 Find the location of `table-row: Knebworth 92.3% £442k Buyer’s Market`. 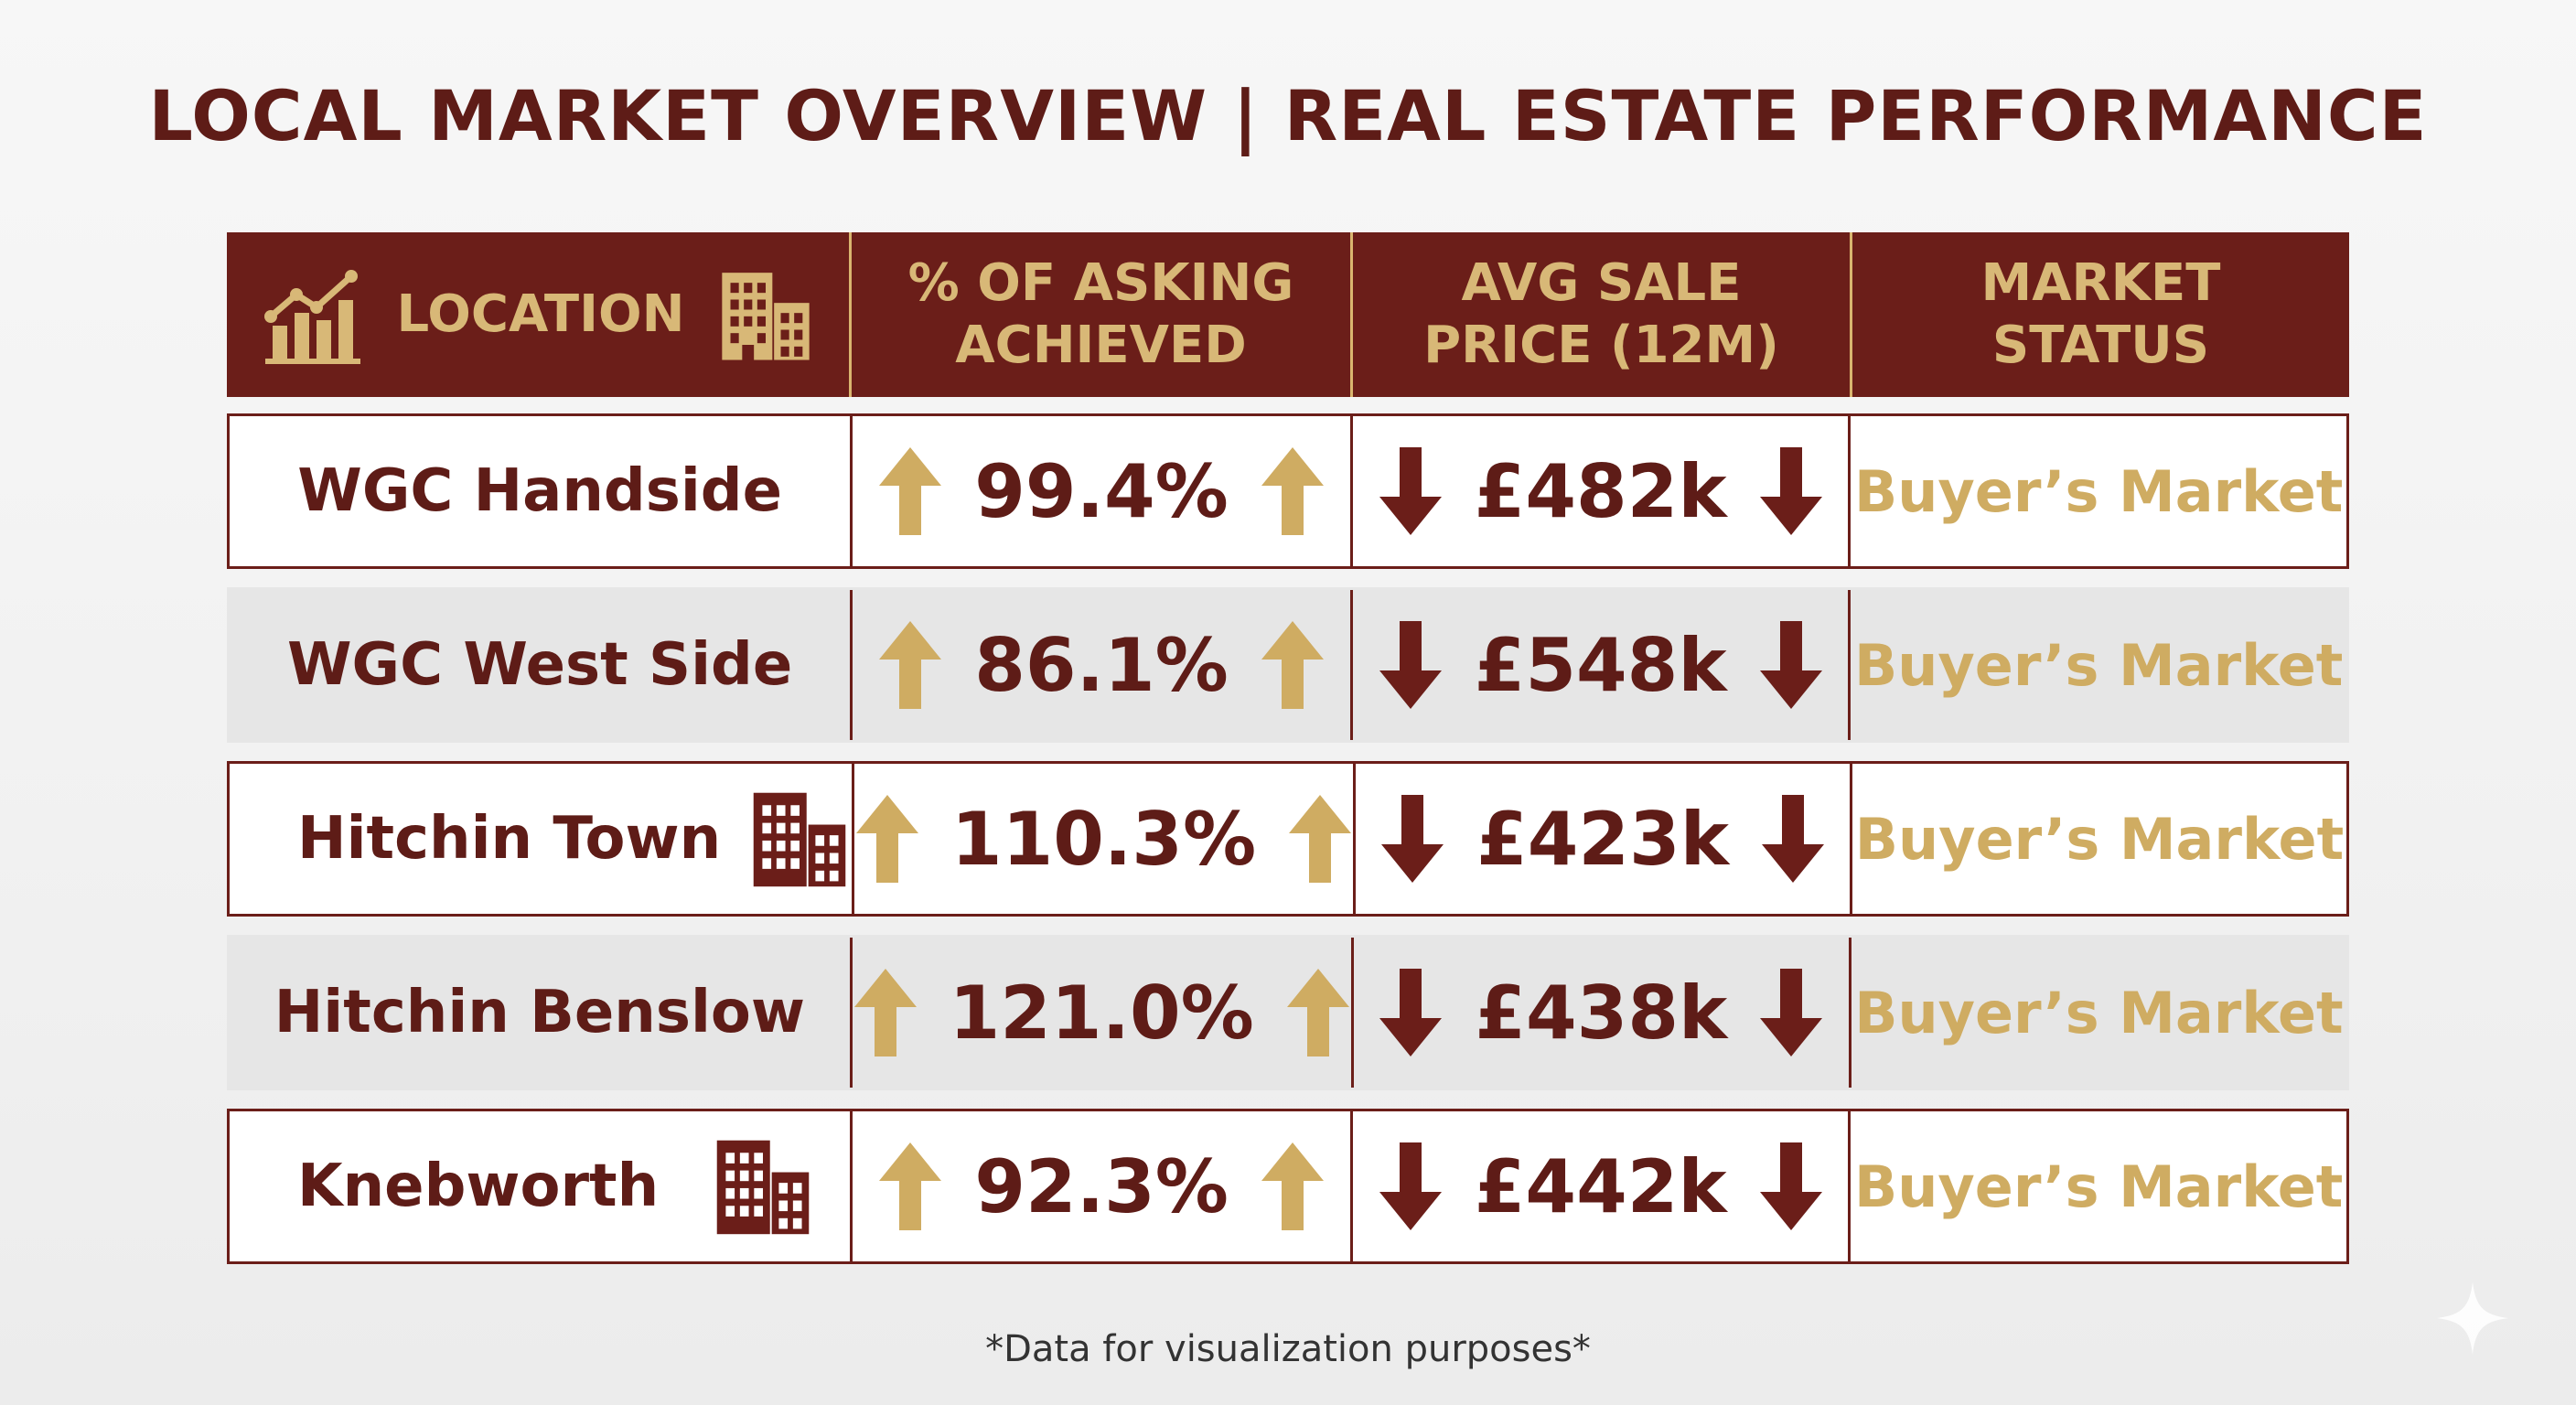

table-row: Knebworth 92.3% £442k Buyer’s Market is located at coordinates (1288, 1186).